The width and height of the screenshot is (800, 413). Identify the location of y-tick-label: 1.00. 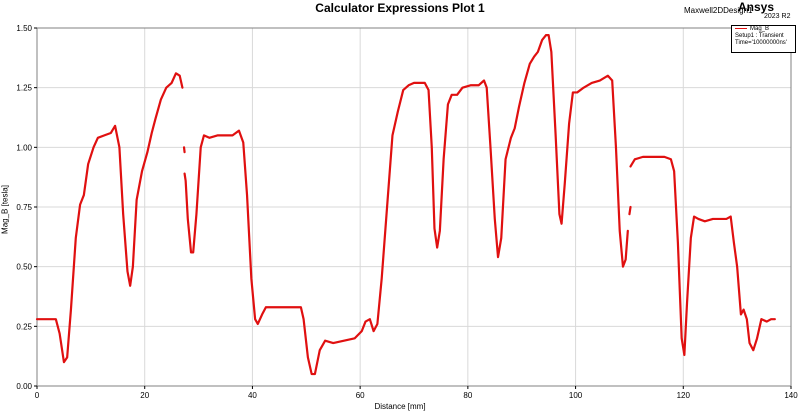
(24, 147).